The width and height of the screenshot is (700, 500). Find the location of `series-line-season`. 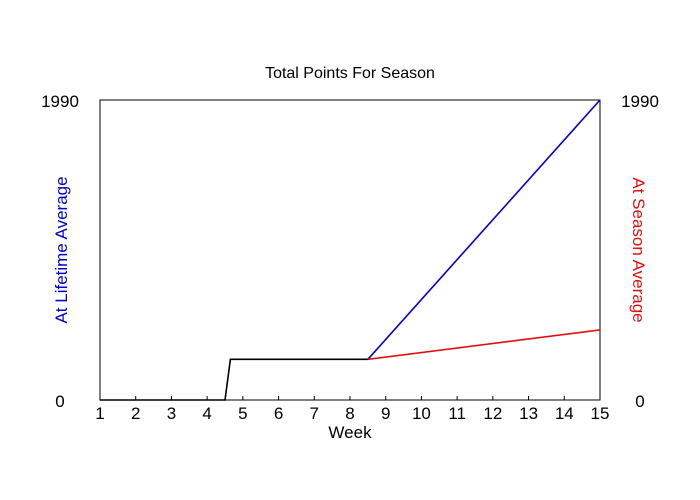

series-line-season is located at coordinates (484, 345).